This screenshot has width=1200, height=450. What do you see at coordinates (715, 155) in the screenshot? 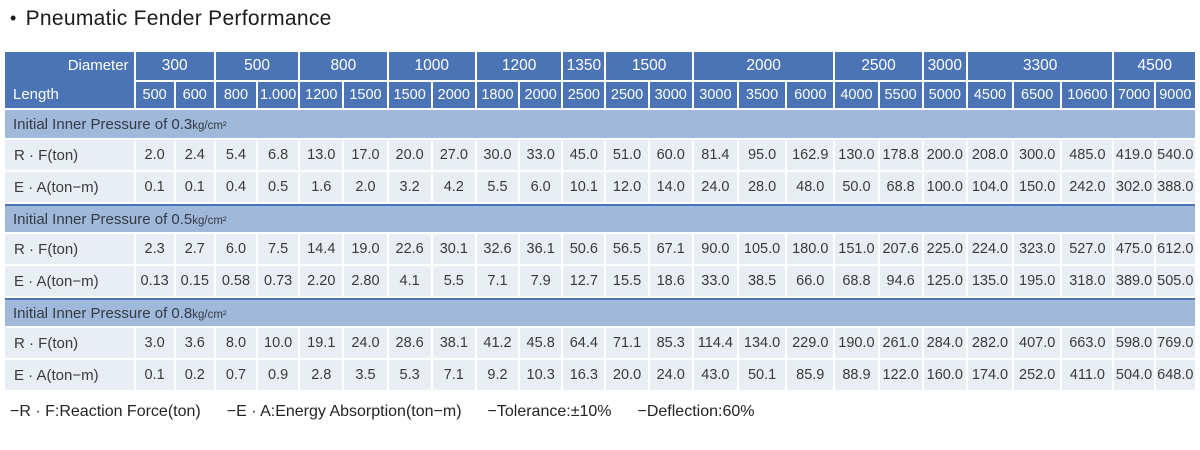
I see `table-cell: 81.4` at bounding box center [715, 155].